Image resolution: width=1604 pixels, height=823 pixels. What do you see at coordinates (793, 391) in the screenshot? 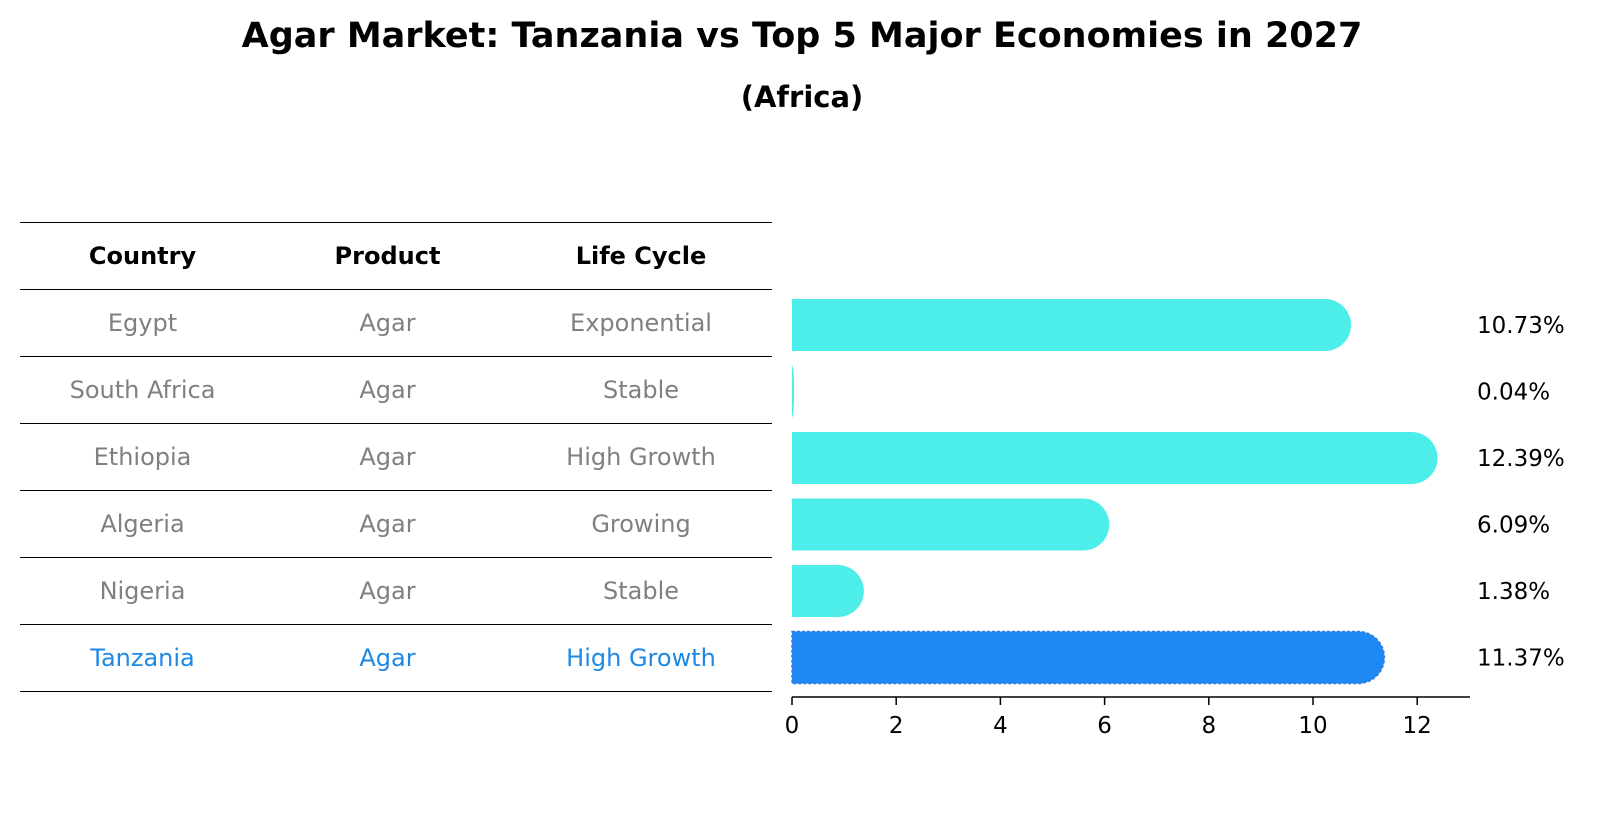
I see `bar-south-africa` at bounding box center [793, 391].